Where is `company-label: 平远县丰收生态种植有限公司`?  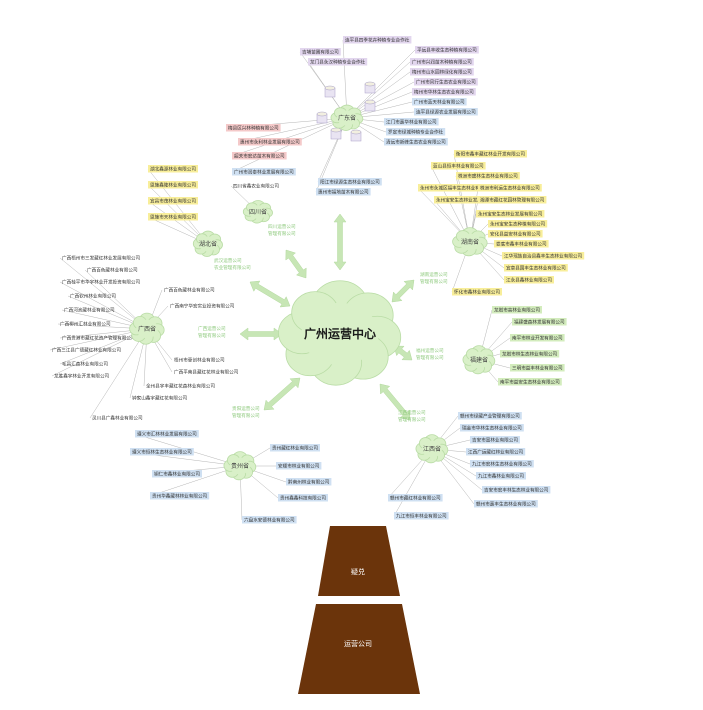
company-label: 平远县丰收生态种植有限公司 is located at coordinates (447, 50).